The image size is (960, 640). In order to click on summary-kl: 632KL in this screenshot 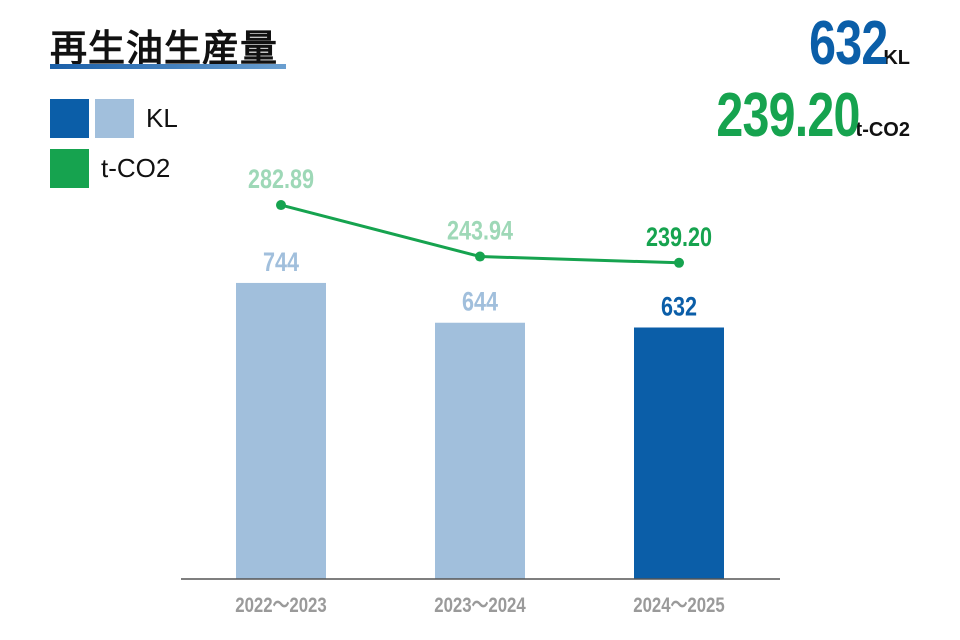, I will do `click(848, 43)`.